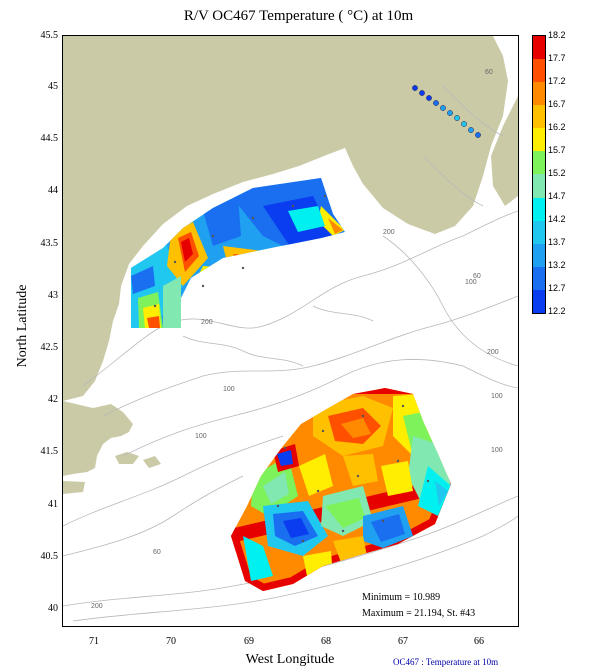  I want to click on colorbar-label: 12.2, so click(557, 311).